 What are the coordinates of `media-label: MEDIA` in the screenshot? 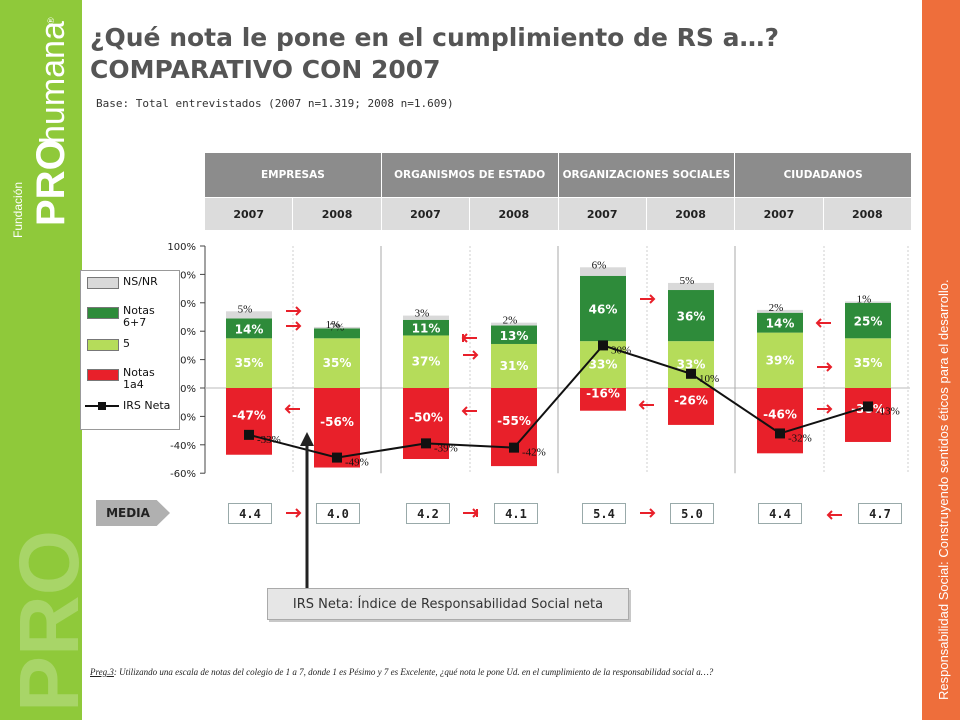 It's located at (133, 513).